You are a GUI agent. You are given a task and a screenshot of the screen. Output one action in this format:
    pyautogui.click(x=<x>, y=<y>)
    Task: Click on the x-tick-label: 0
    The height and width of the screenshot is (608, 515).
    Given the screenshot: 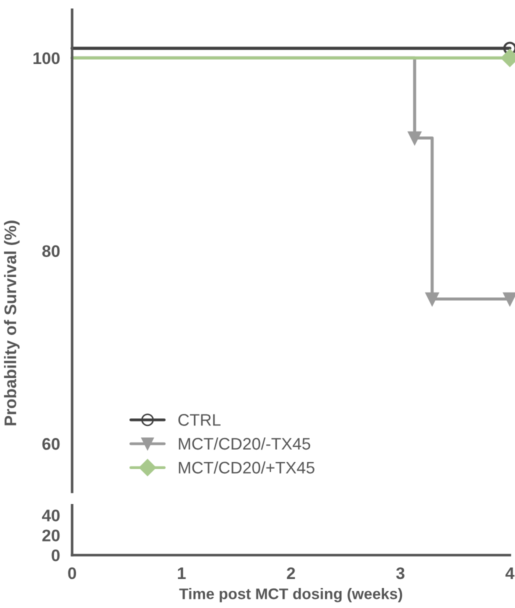 What is the action you would take?
    pyautogui.click(x=72, y=573)
    